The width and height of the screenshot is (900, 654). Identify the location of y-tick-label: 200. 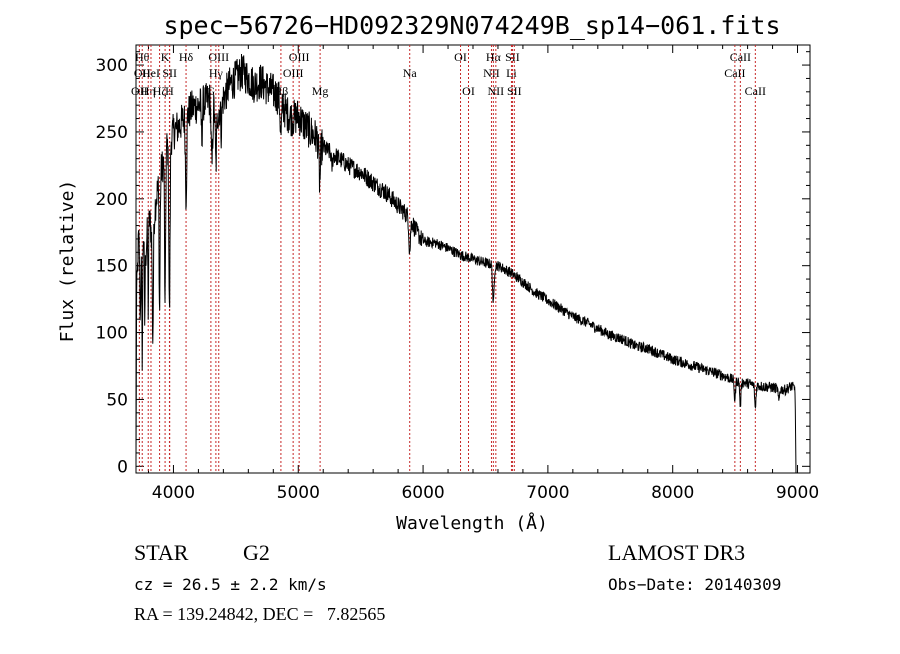
(112, 200).